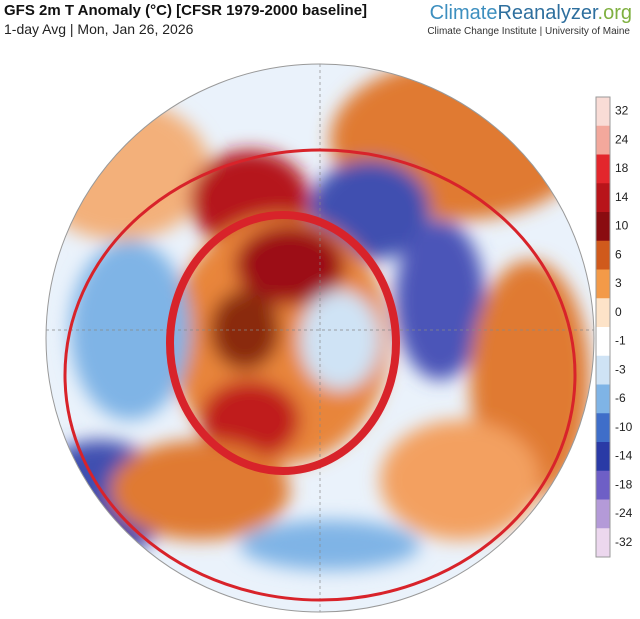 This screenshot has height=619, width=640. What do you see at coordinates (620, 369) in the screenshot?
I see `colorbar-label: -3` at bounding box center [620, 369].